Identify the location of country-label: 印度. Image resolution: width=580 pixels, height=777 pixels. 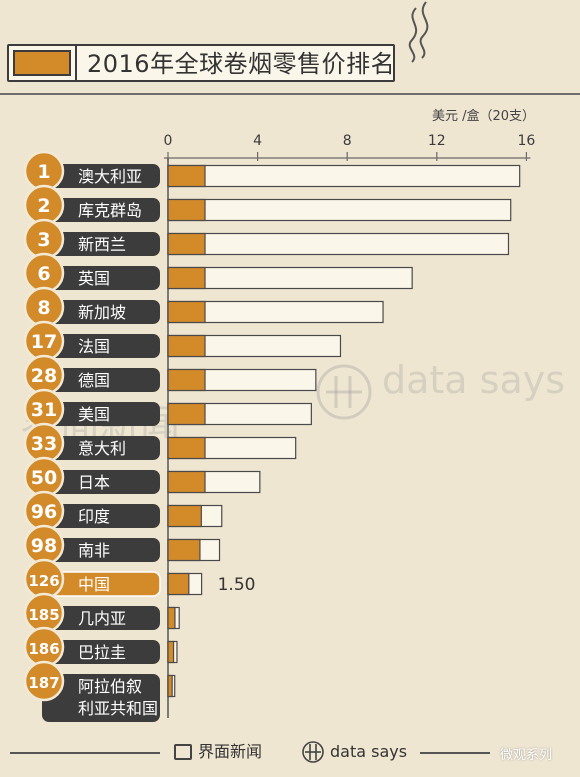
(94, 516).